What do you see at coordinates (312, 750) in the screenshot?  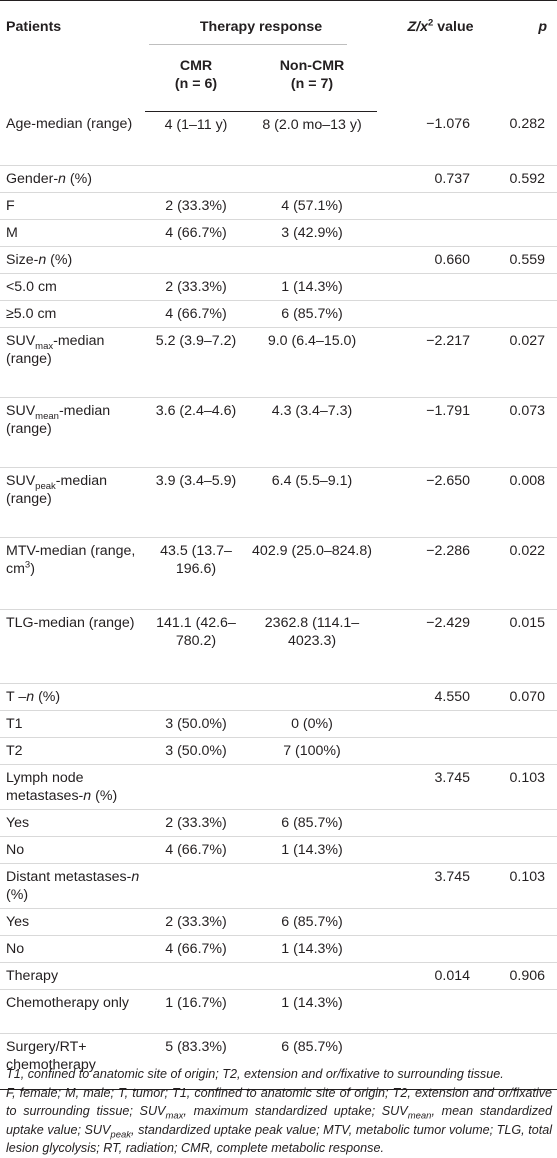 I see `non-cmr-value: 7 (100%)` at bounding box center [312, 750].